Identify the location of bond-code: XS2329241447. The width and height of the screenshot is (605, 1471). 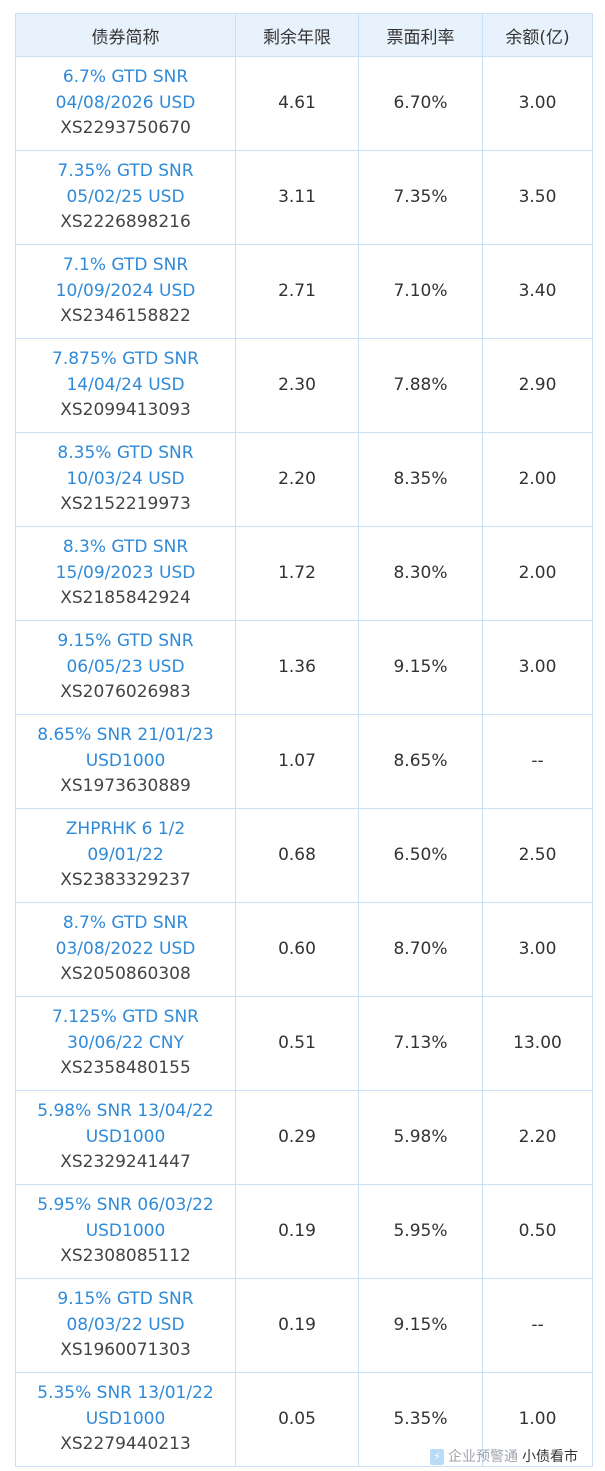
(125, 1162).